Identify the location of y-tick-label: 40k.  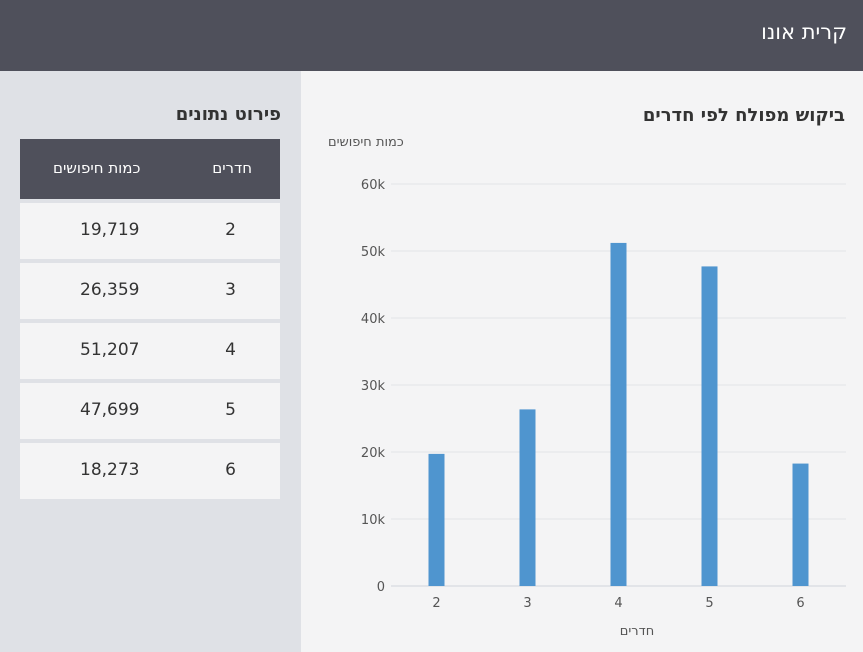
(373, 319).